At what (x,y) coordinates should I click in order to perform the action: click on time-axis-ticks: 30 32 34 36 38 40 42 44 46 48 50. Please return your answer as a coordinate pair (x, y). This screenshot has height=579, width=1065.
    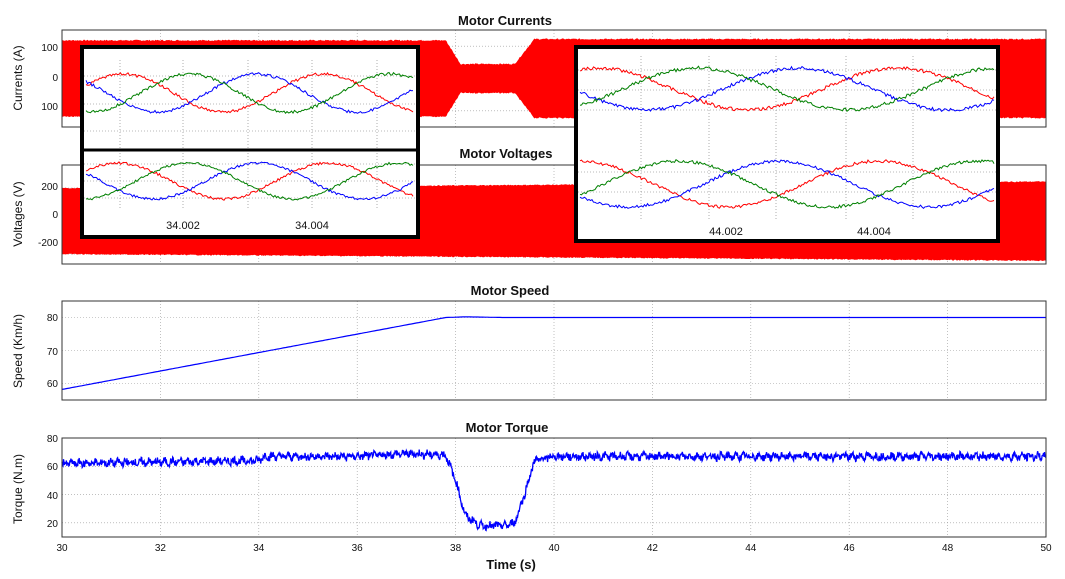
    Looking at the image, I should click on (554, 548).